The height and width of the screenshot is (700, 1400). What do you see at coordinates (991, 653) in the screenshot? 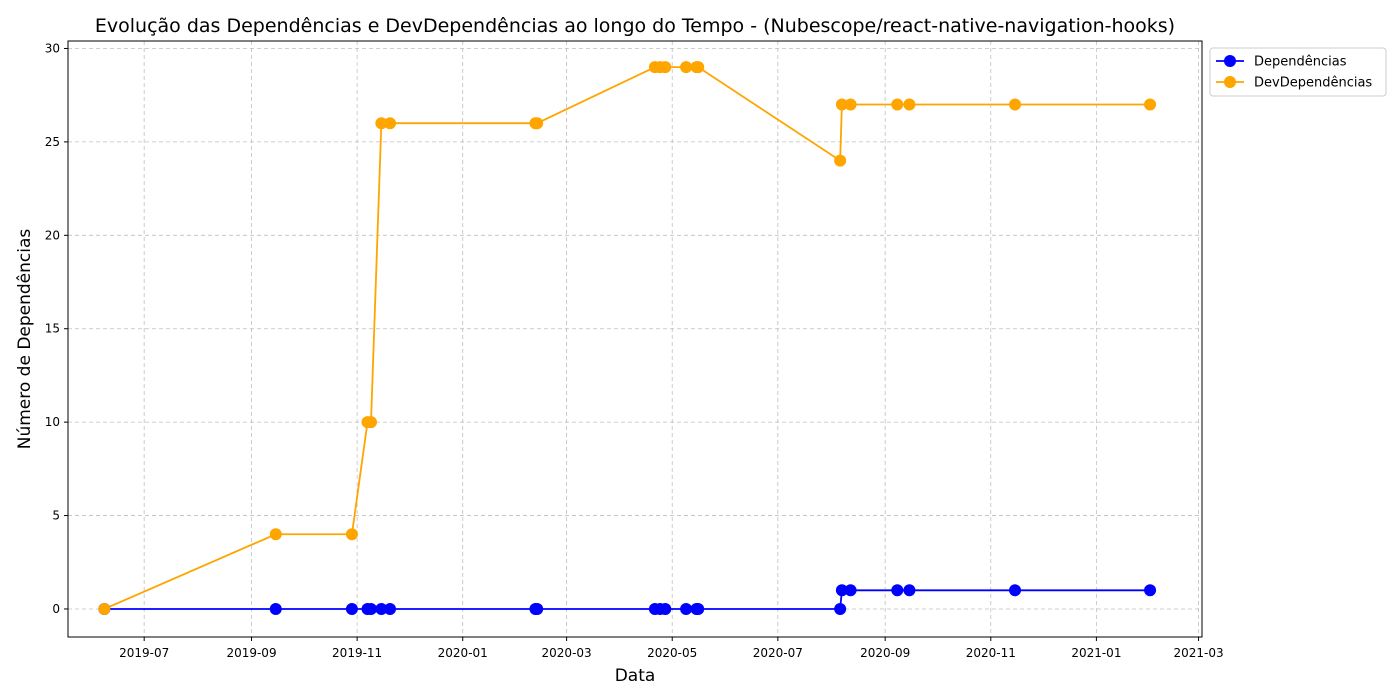
I see `x-tick-label: 2020-11` at bounding box center [991, 653].